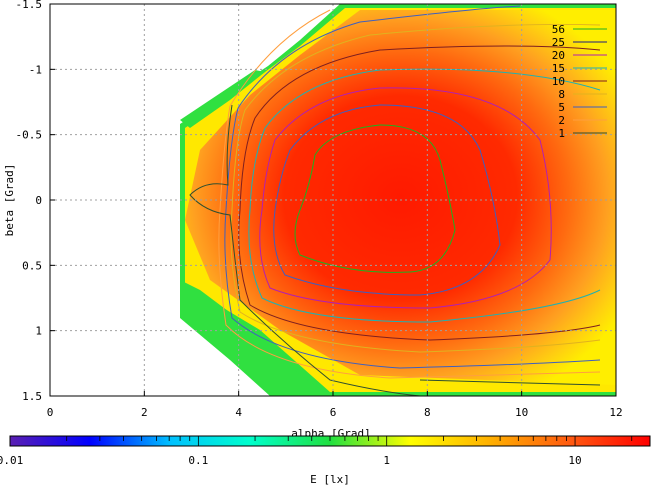  I want to click on y-tick-label: -0.5, so click(29, 135).